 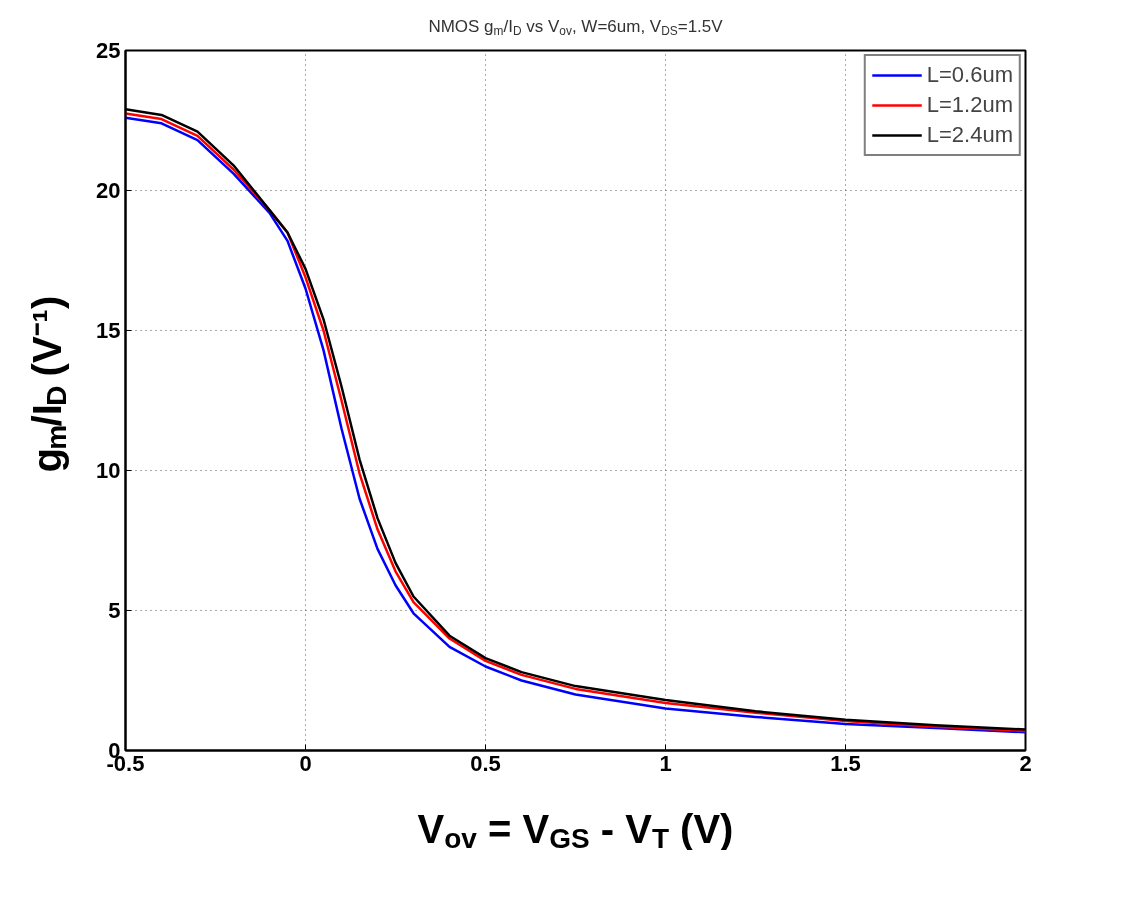 I want to click on legend-label: L=1.2um, so click(x=969, y=105).